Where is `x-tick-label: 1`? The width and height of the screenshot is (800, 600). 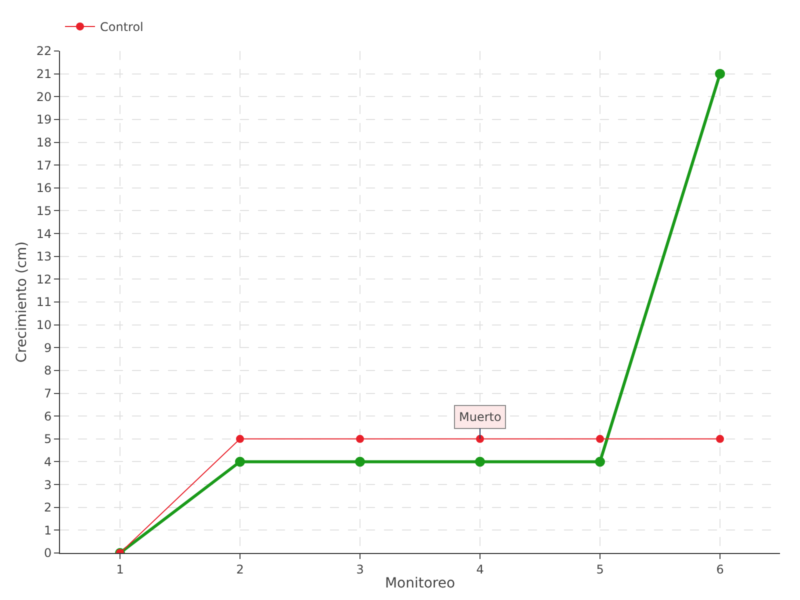 x-tick-label: 1 is located at coordinates (120, 569).